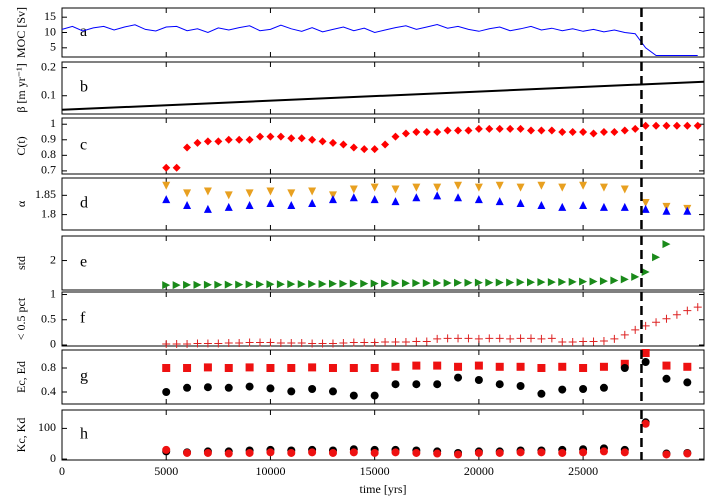 This screenshot has height=498, width=706. Describe the element at coordinates (379, 39) in the screenshot. I see `series-line` at that location.